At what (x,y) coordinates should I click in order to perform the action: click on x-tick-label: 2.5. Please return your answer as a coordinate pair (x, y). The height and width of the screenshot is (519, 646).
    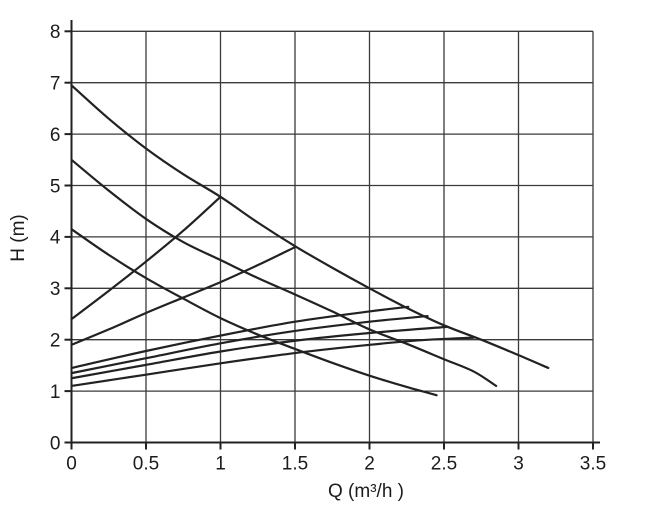
    Looking at the image, I should click on (444, 464).